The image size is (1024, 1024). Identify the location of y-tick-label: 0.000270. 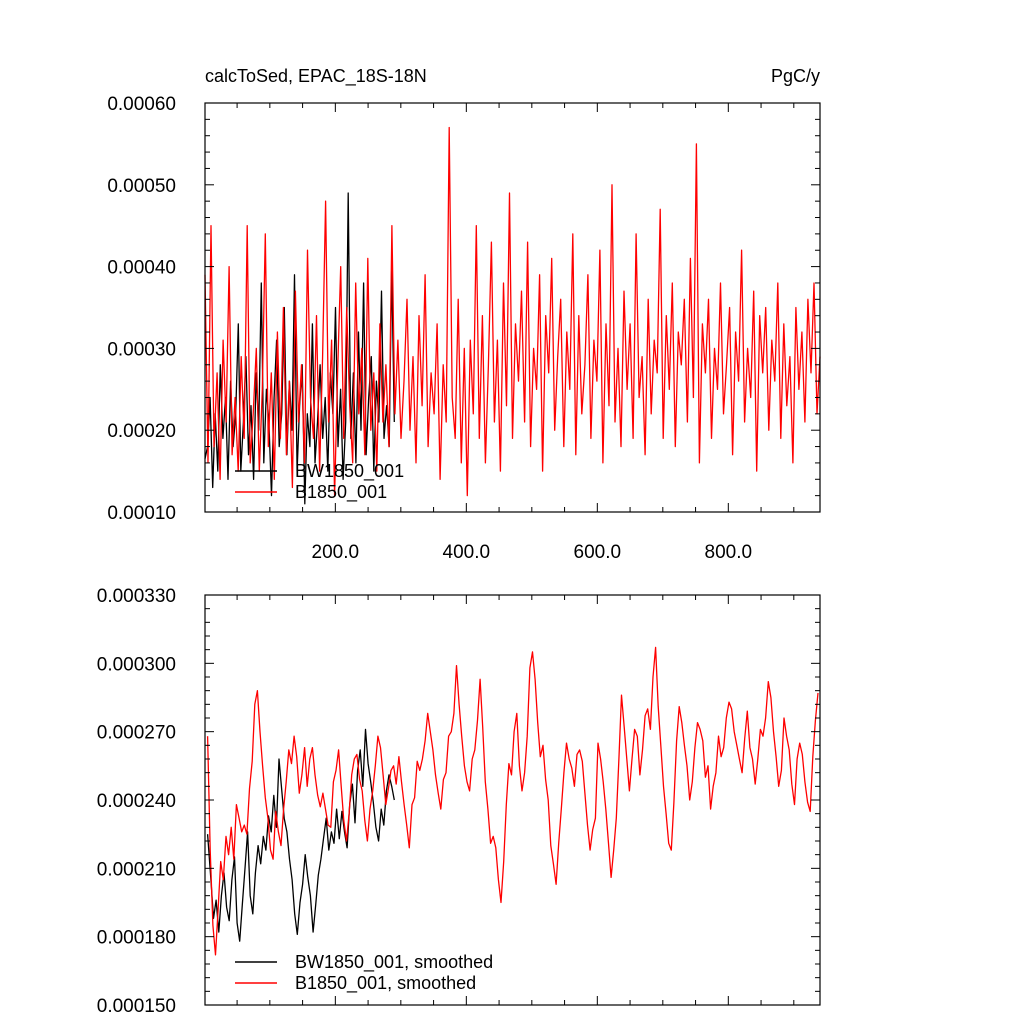
(136, 733).